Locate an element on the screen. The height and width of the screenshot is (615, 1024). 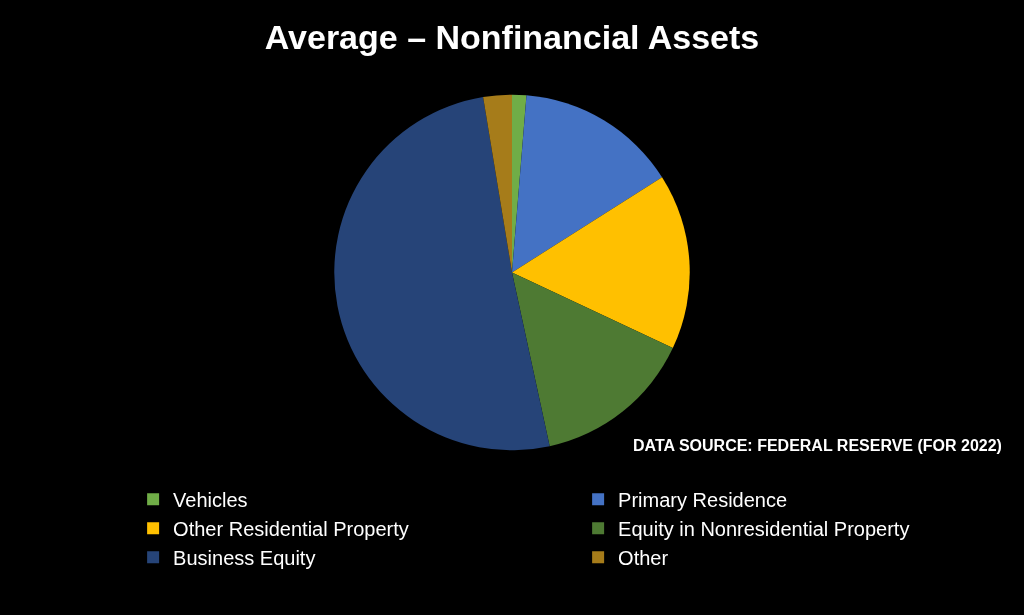
chart-title: Average – Nonfinancial Assets is located at coordinates (512, 36).